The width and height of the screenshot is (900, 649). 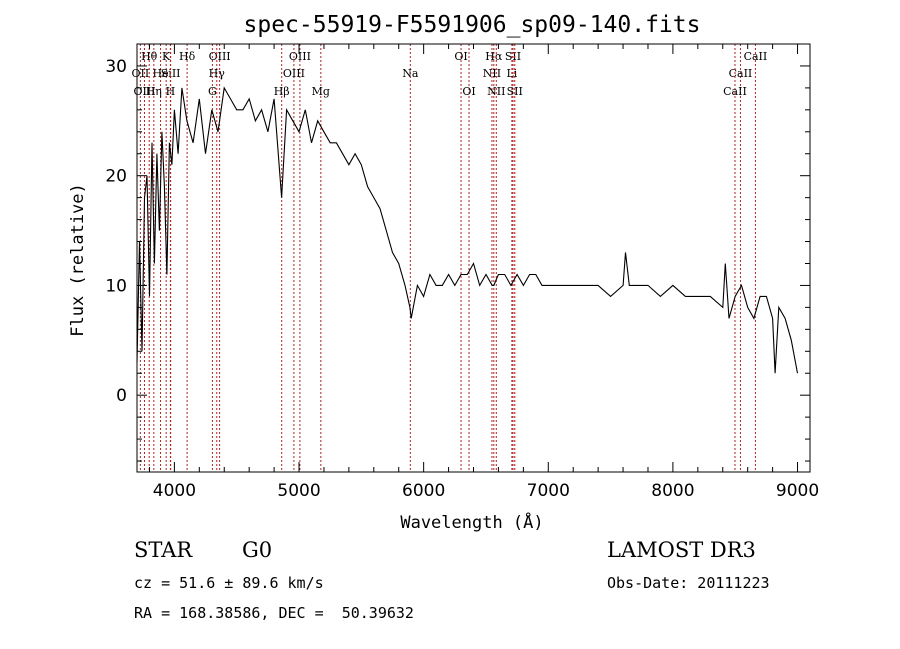 I want to click on object-subclass: G0, so click(x=257, y=550).